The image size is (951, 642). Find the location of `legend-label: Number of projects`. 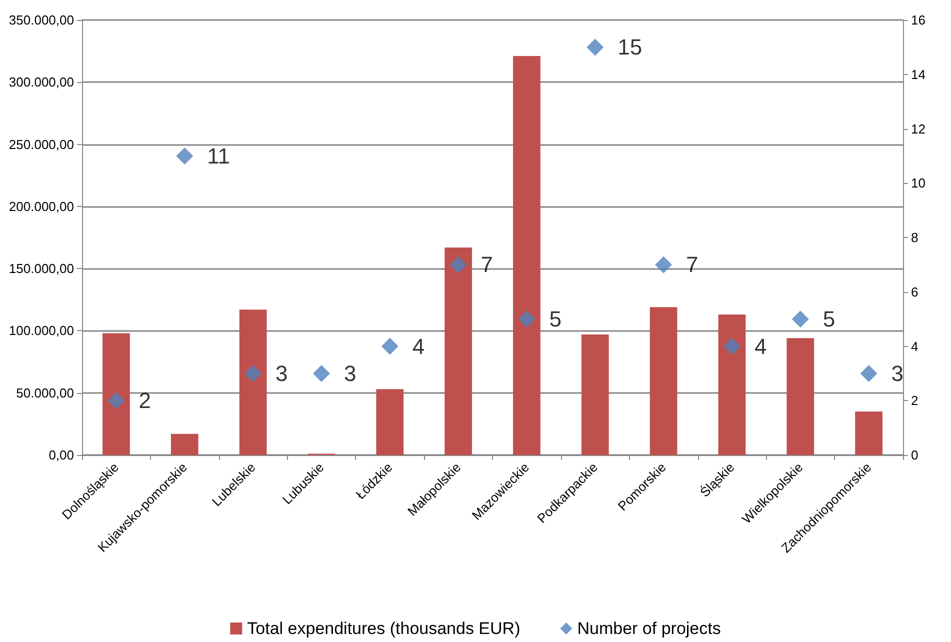

legend-label: Number of projects is located at coordinates (649, 628).